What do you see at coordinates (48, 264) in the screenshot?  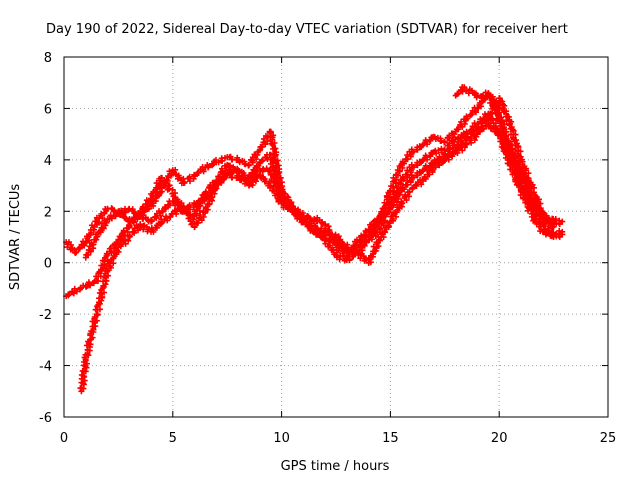 I see `y-tick-label: 0` at bounding box center [48, 264].